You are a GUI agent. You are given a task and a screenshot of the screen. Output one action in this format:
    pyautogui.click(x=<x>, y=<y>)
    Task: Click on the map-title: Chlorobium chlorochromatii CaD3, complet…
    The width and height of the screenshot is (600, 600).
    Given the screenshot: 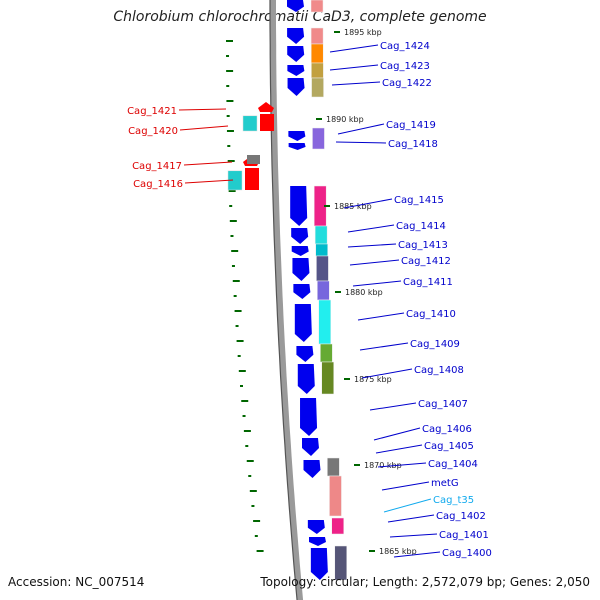 What is the action you would take?
    pyautogui.click(x=300, y=17)
    